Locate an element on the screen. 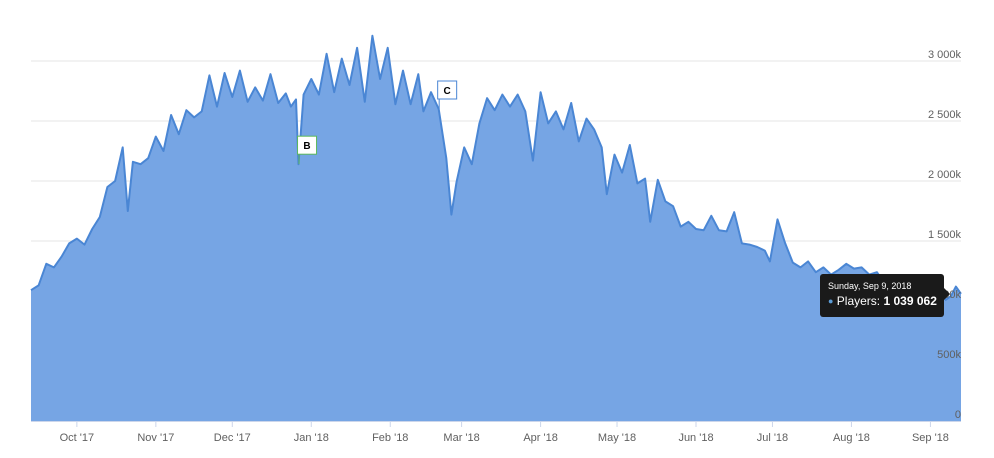 Image resolution: width=994 pixels, height=458 pixels. y-tick-label: 2 500k is located at coordinates (945, 115).